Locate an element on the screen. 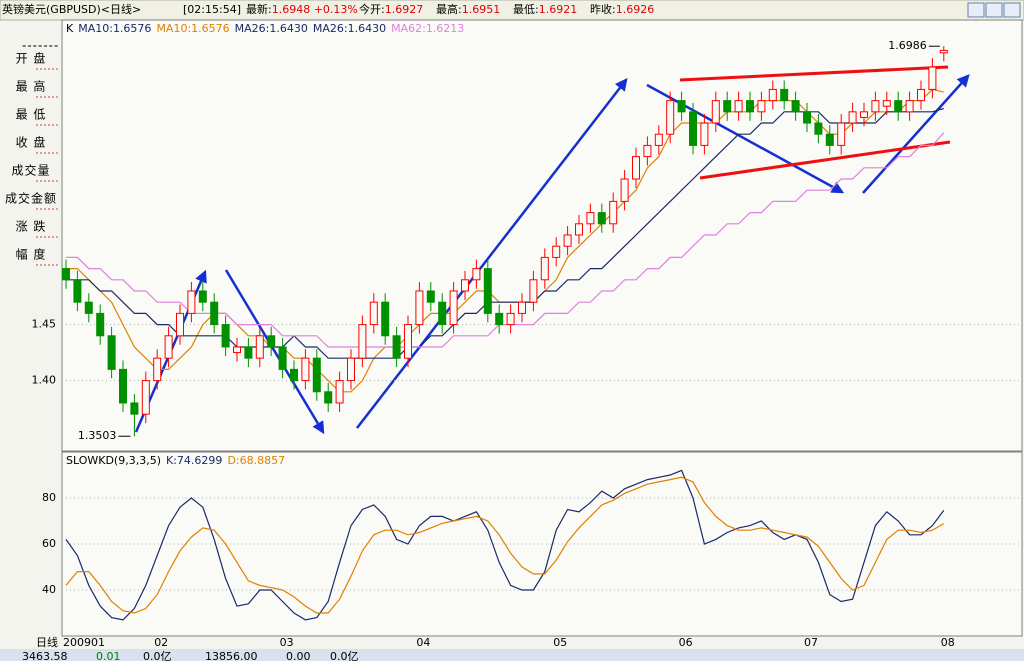 This screenshot has width=1024, height=661. window-buttons is located at coordinates (994, 10).